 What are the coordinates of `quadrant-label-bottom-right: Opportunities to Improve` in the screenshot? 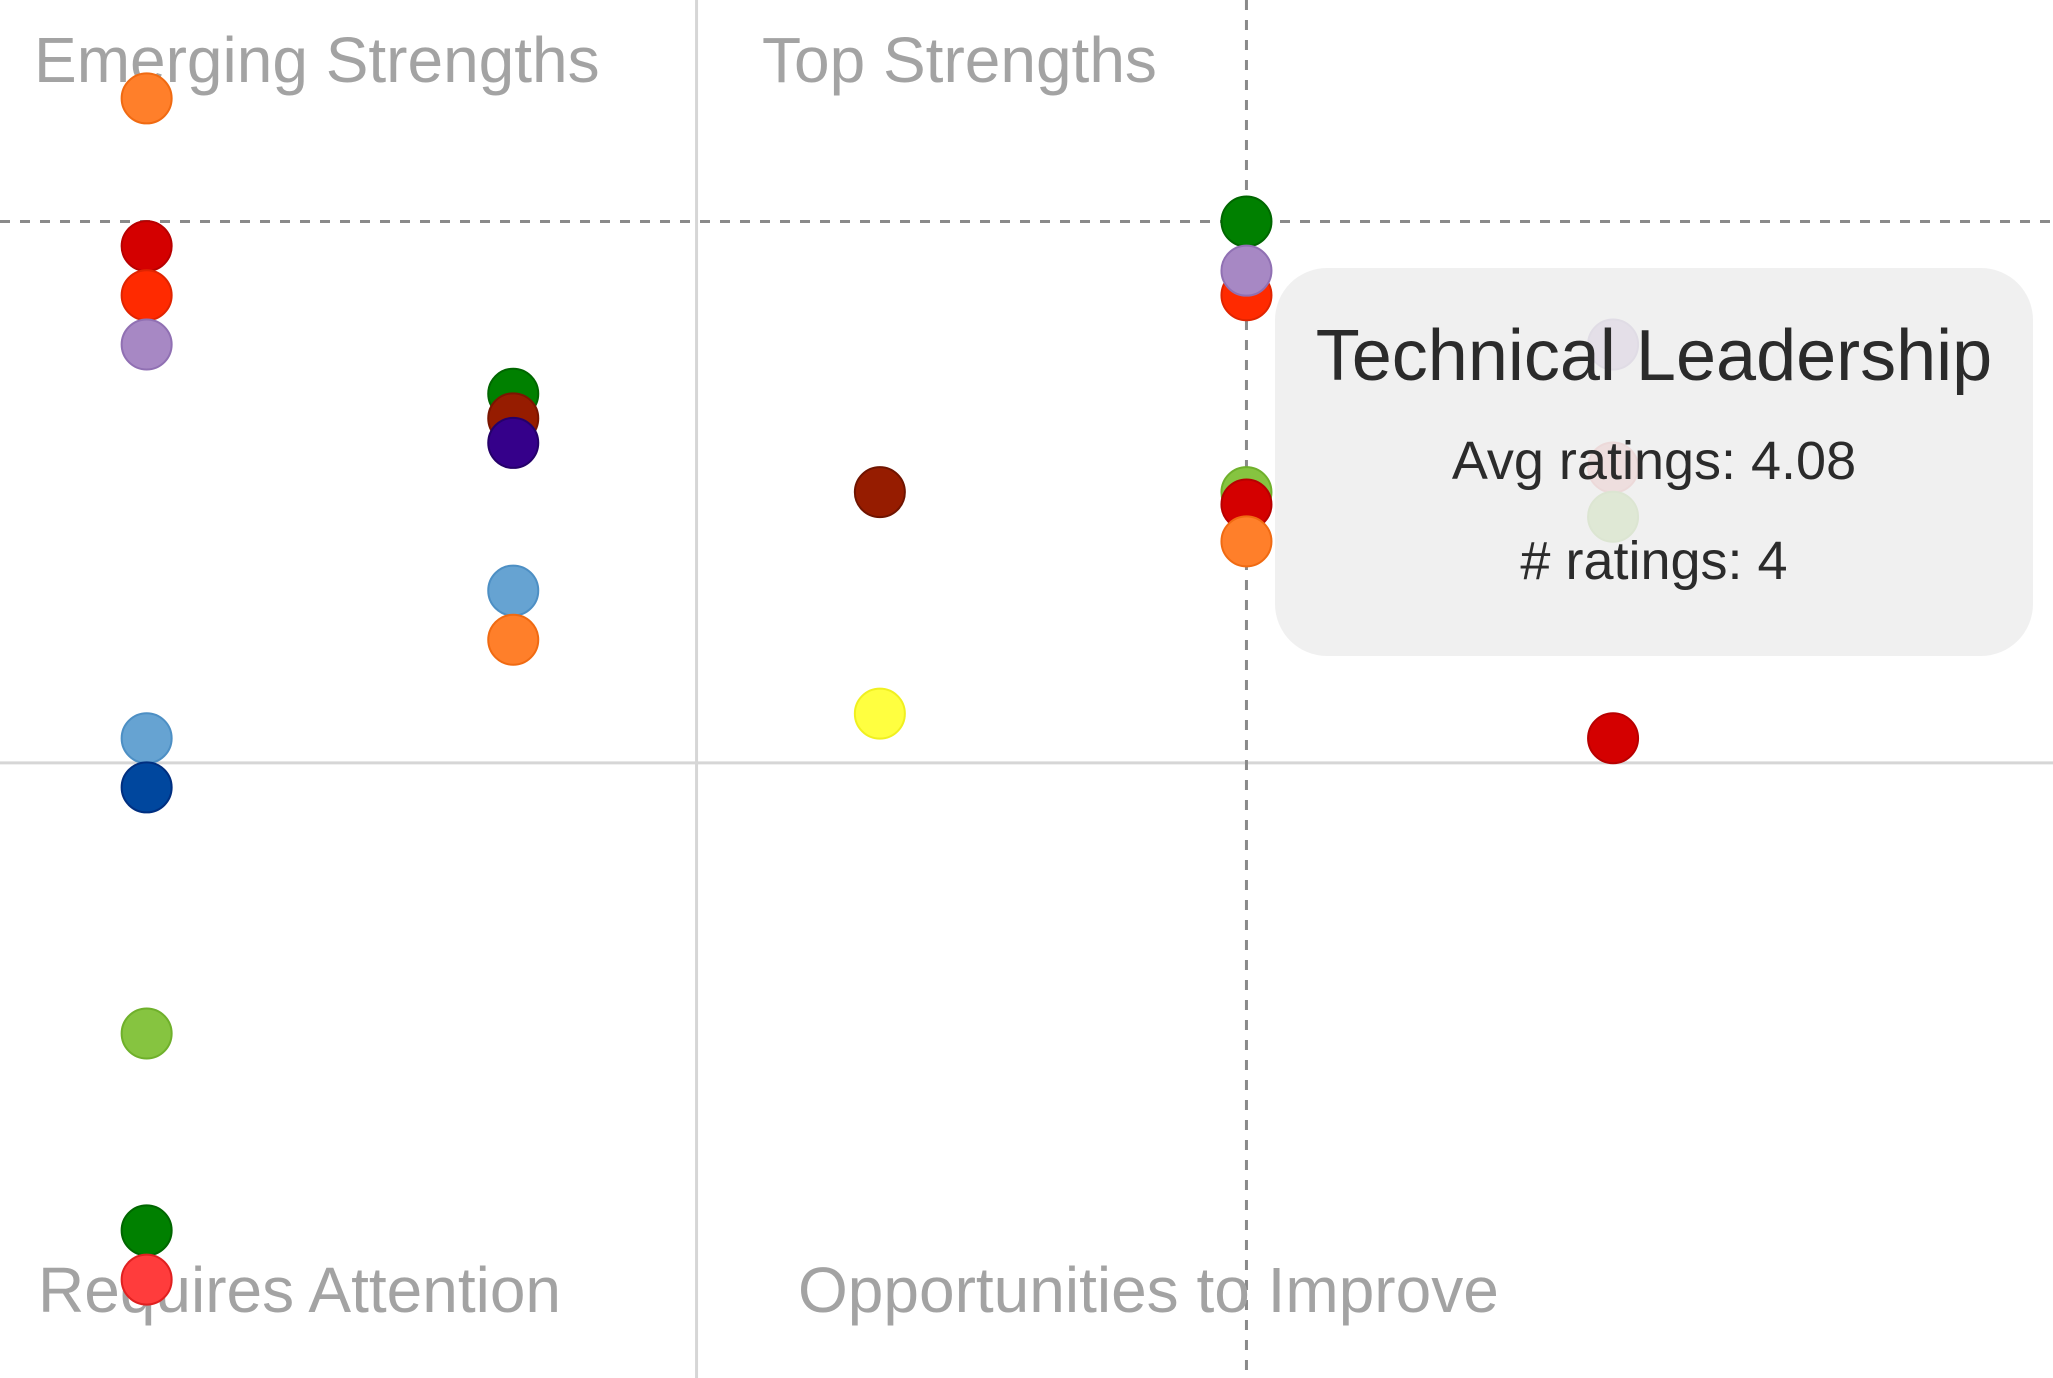 It's located at (1148, 1290).